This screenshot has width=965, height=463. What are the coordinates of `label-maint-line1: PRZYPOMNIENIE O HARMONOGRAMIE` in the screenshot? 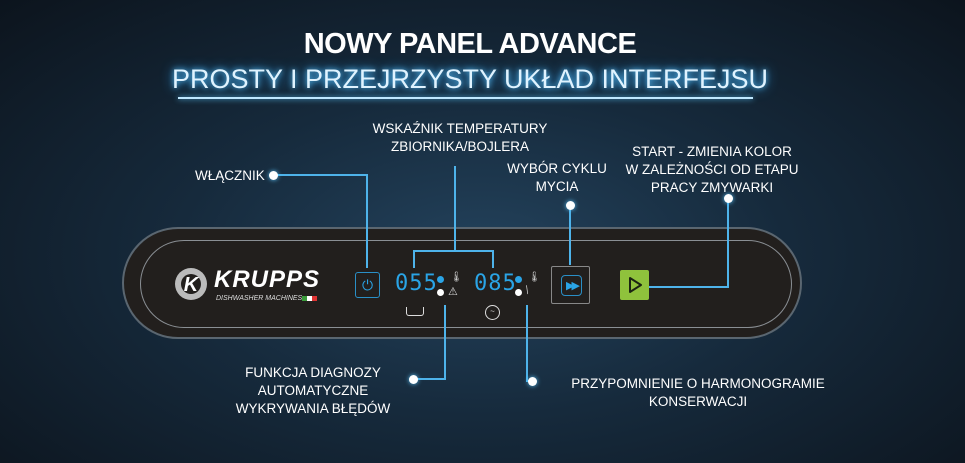 It's located at (698, 383).